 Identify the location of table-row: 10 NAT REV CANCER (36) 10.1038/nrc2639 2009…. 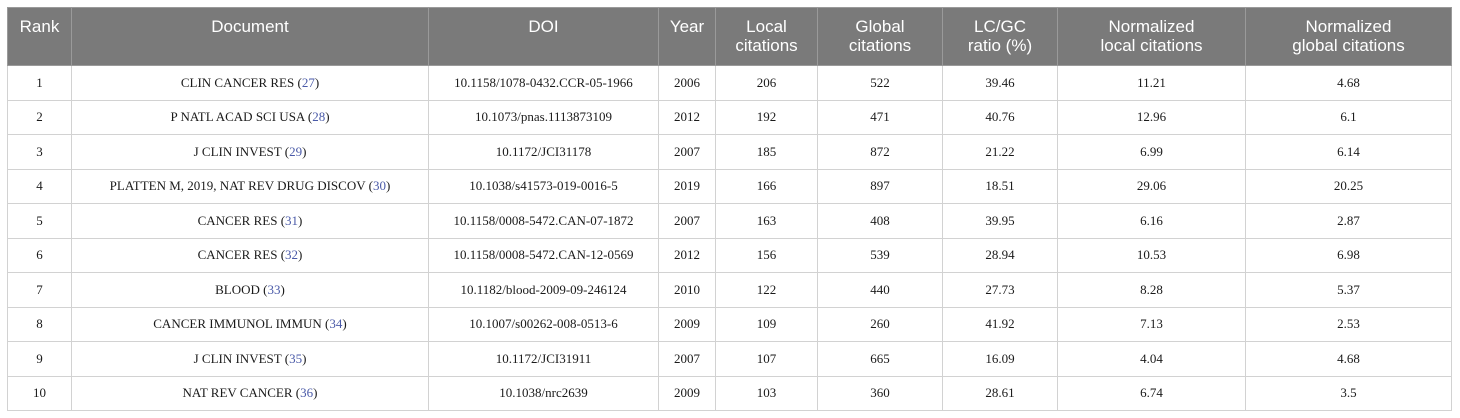
(729, 393).